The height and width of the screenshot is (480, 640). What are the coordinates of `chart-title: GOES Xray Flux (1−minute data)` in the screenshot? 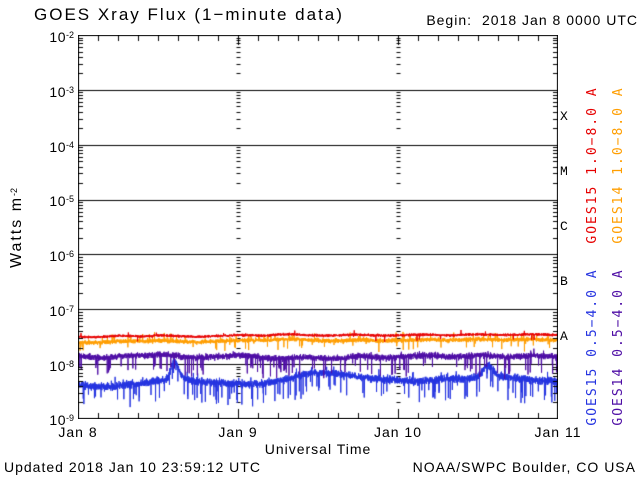 It's located at (189, 14).